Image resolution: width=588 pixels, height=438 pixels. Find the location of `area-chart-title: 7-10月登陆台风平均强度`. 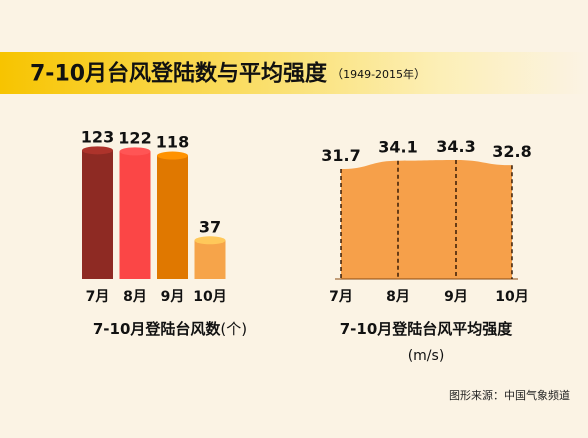

area-chart-title: 7-10月登陆台风平均强度 is located at coordinates (426, 329).